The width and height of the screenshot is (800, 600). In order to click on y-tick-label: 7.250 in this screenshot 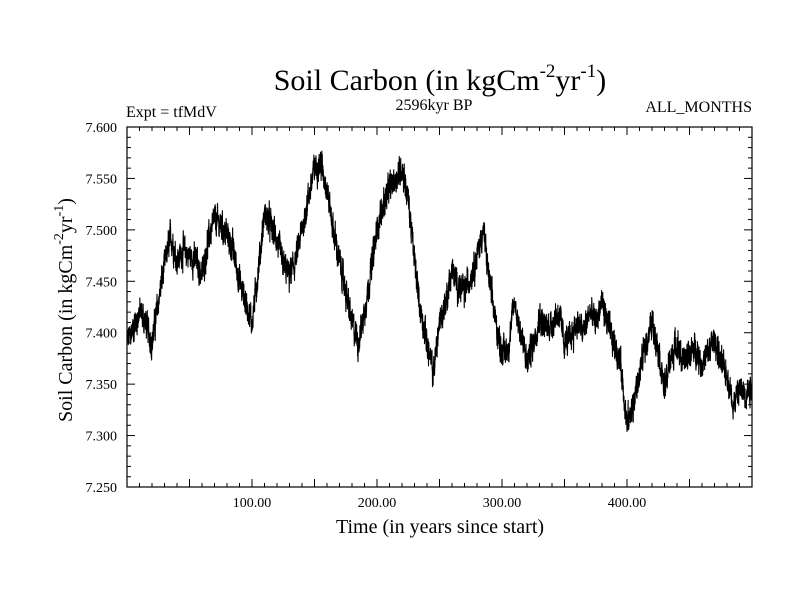, I will do `click(102, 488)`.